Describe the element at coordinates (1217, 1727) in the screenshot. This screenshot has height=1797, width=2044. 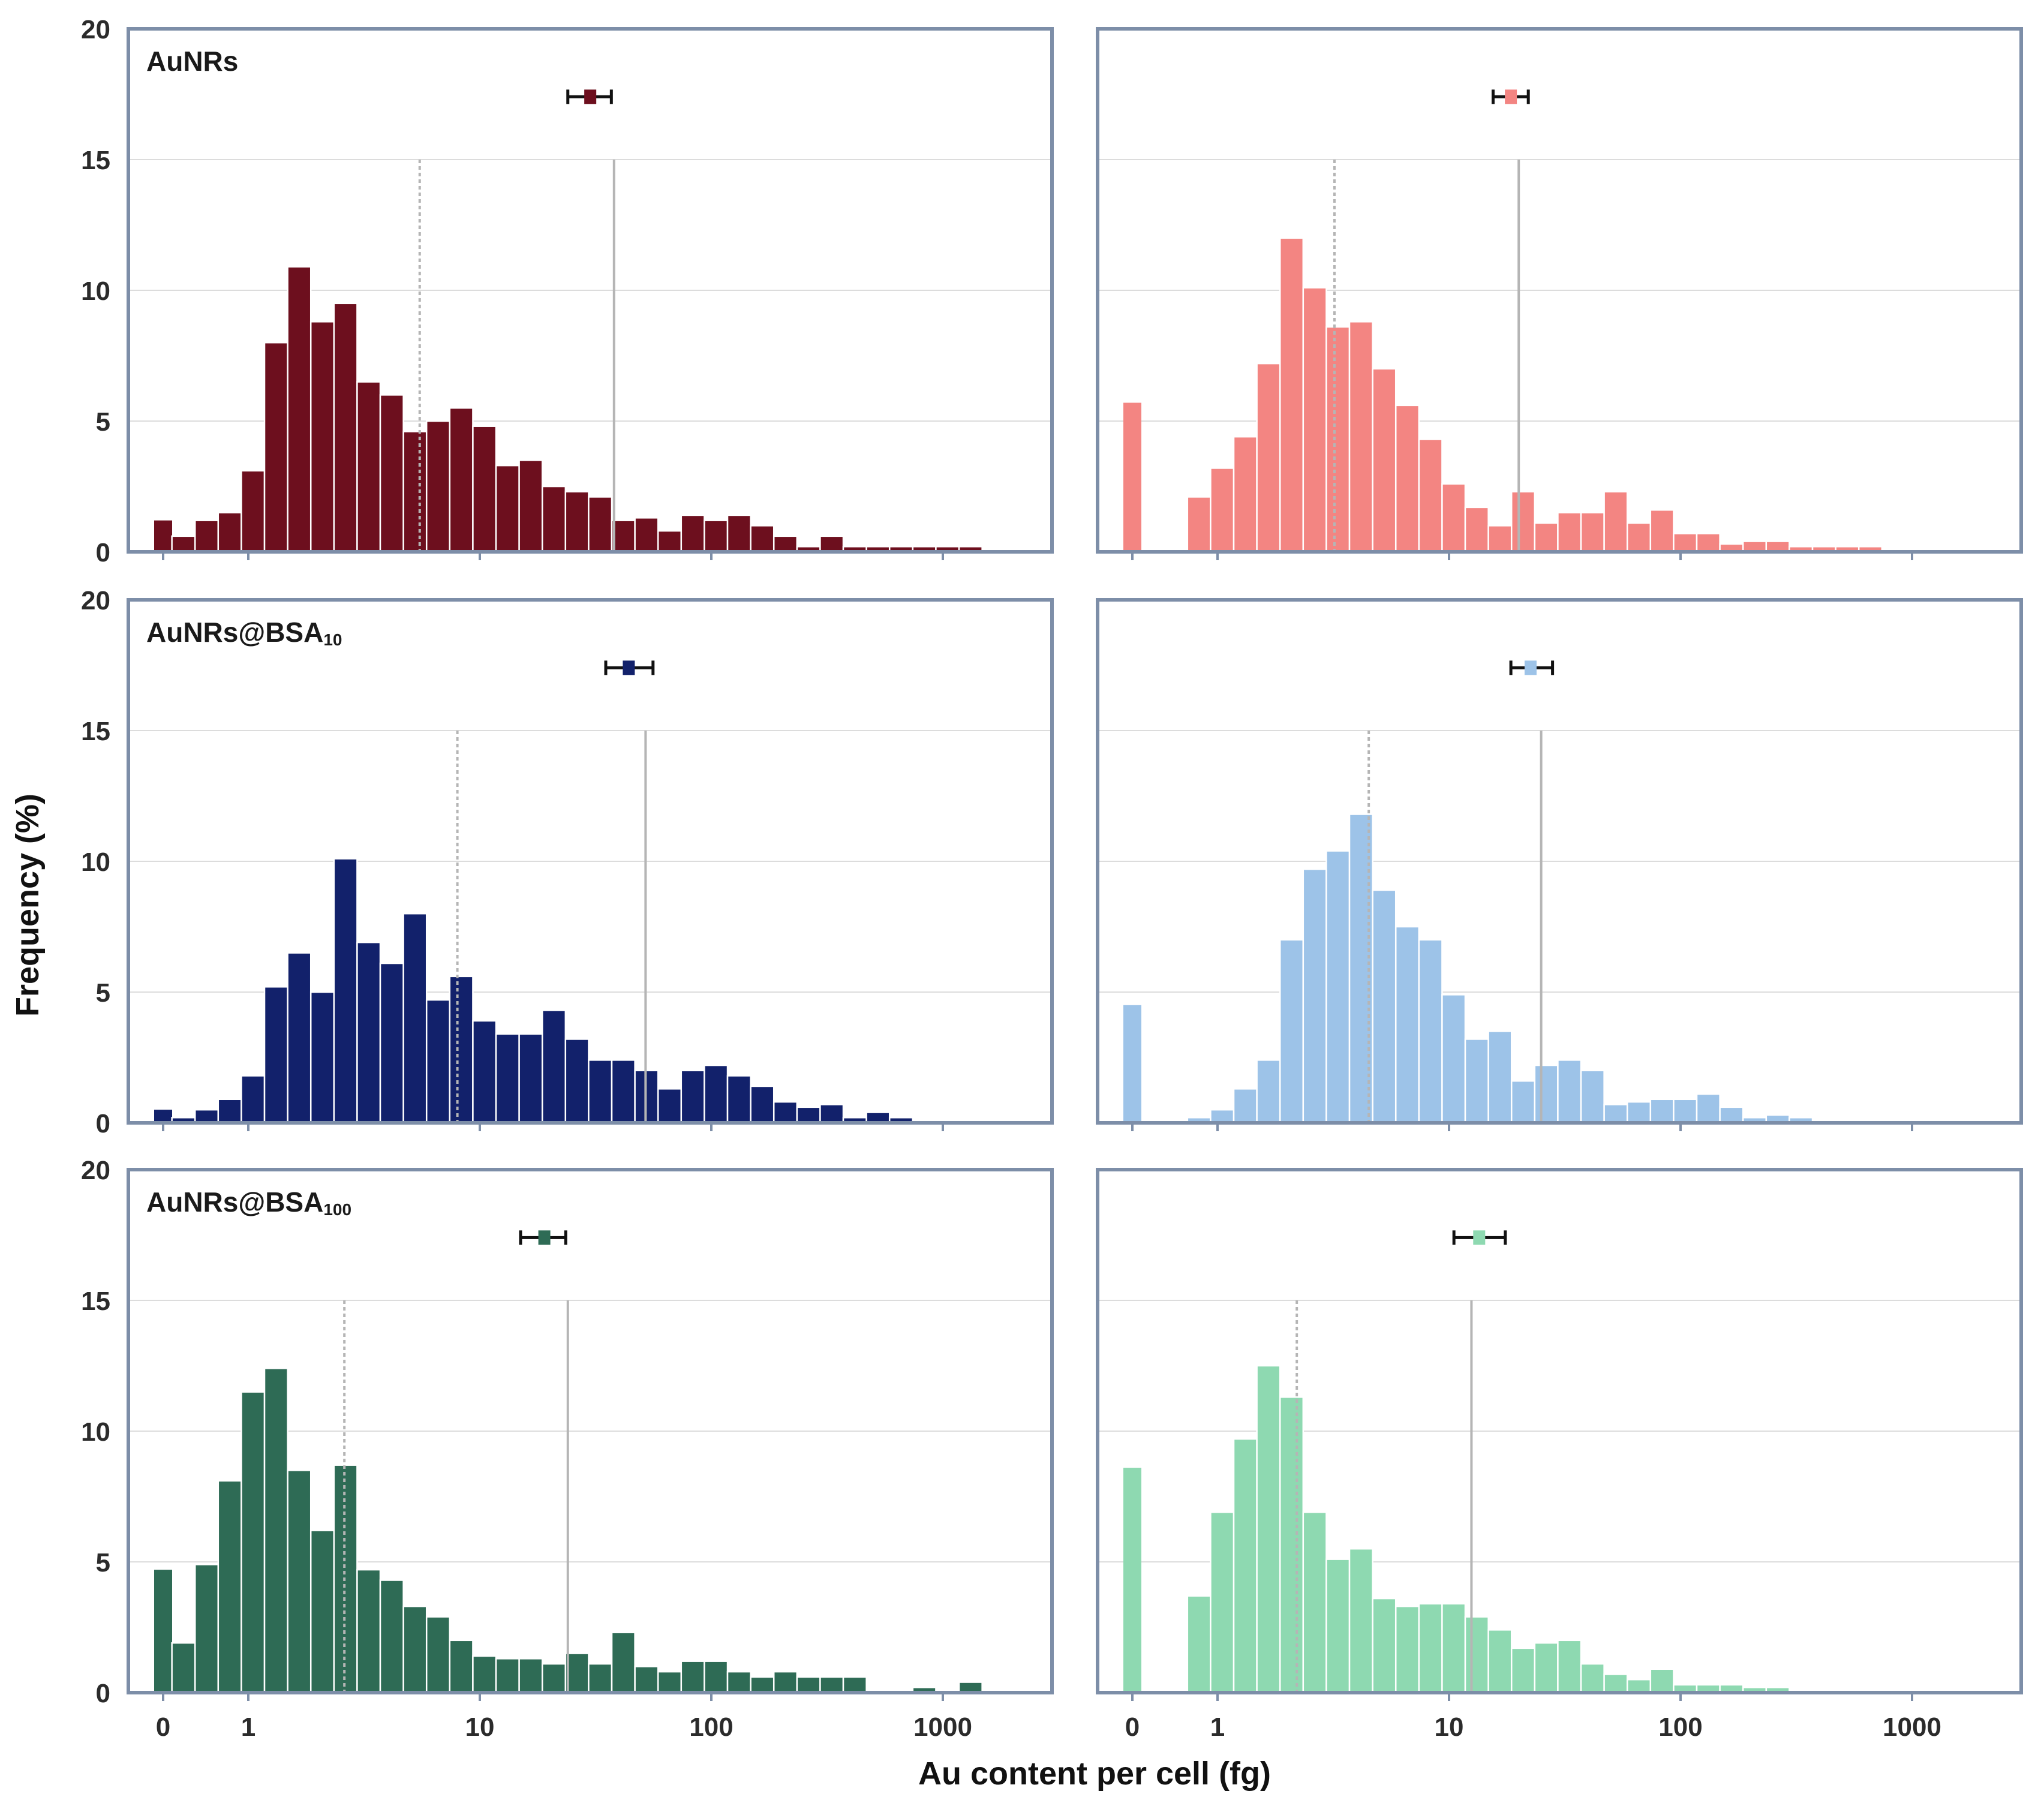
I see `x-tick-label: 1` at that location.